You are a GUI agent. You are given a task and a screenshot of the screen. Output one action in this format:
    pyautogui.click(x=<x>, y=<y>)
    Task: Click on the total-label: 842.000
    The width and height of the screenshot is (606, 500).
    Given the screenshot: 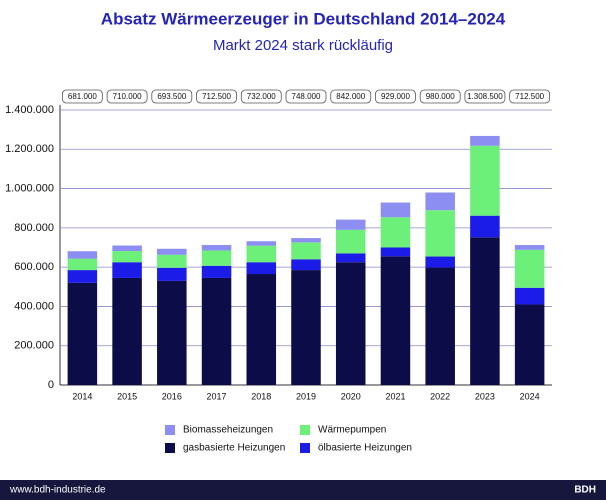 What is the action you would take?
    pyautogui.click(x=350, y=96)
    